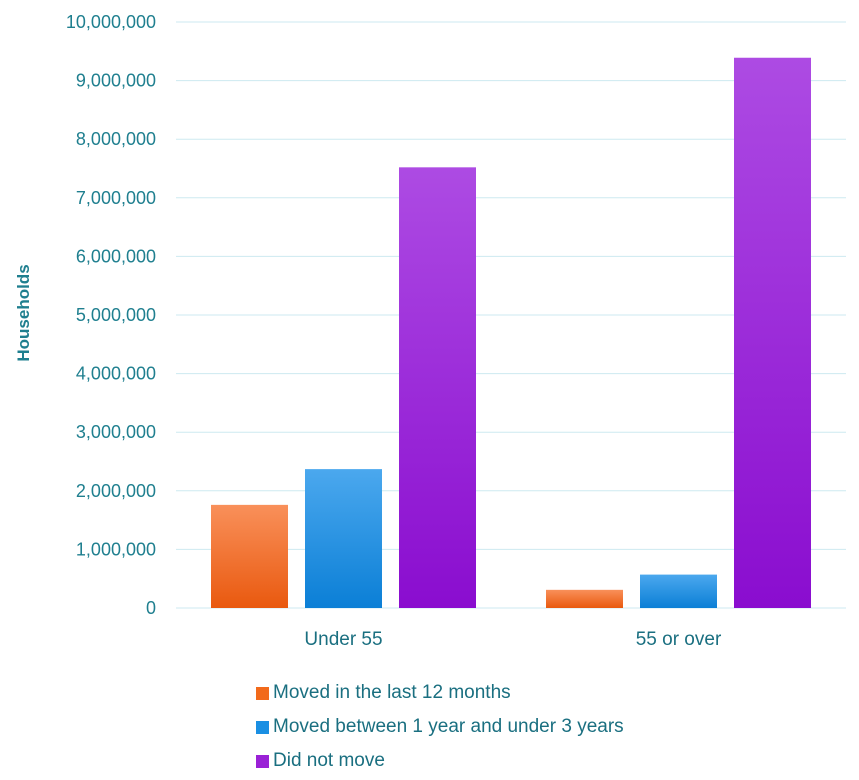 This screenshot has height=780, width=859. I want to click on y-tick-label: 1,000,000, so click(116, 549).